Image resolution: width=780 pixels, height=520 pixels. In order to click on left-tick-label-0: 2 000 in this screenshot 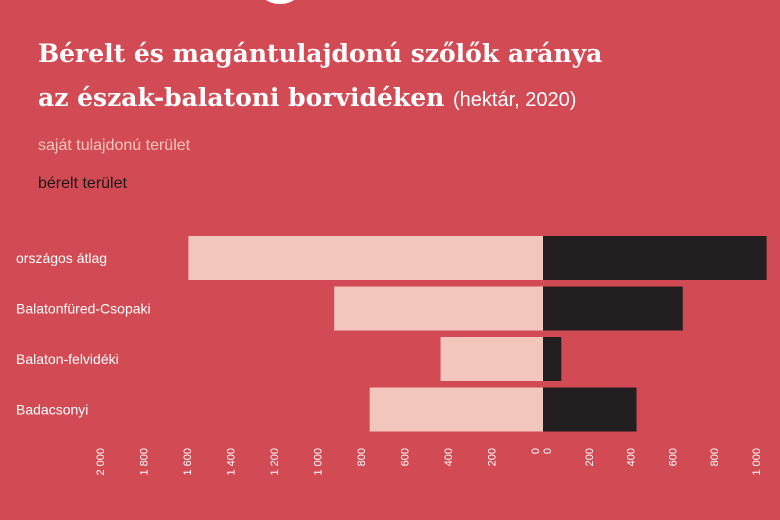, I will do `click(101, 462)`.